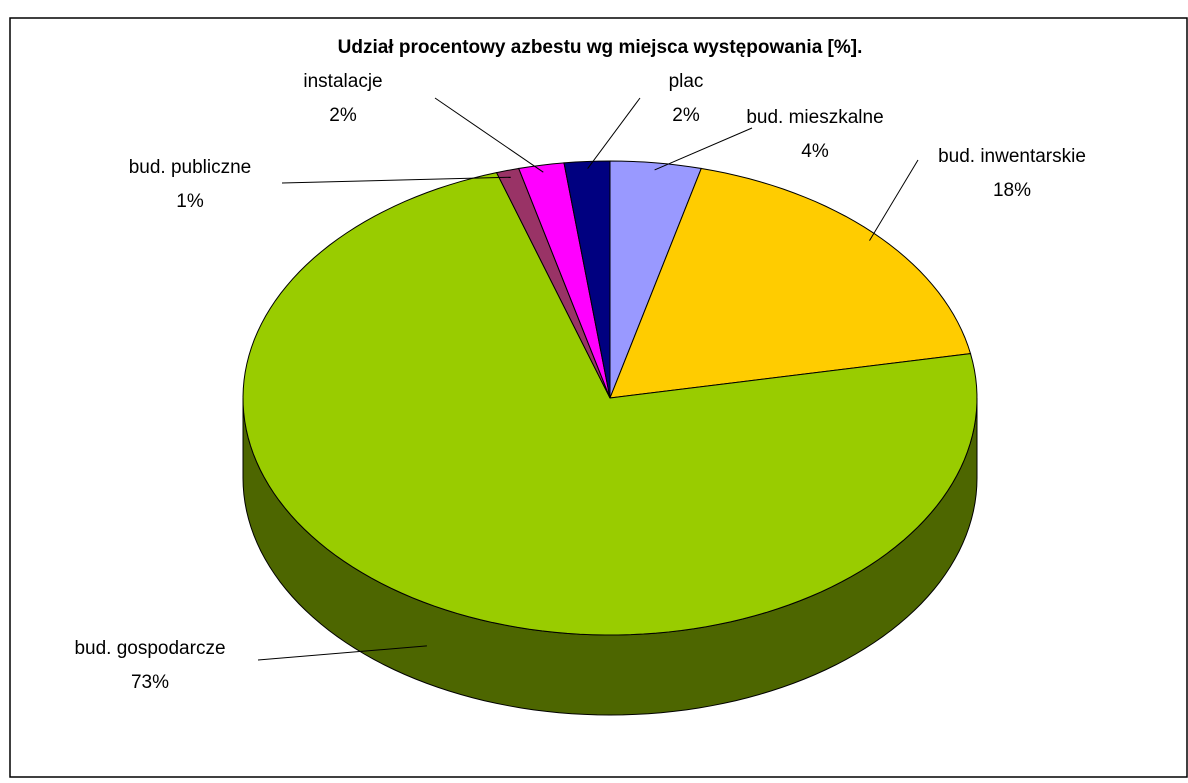 The image size is (1188, 783). Describe the element at coordinates (686, 81) in the screenshot. I see `data-label-name: plac` at that location.